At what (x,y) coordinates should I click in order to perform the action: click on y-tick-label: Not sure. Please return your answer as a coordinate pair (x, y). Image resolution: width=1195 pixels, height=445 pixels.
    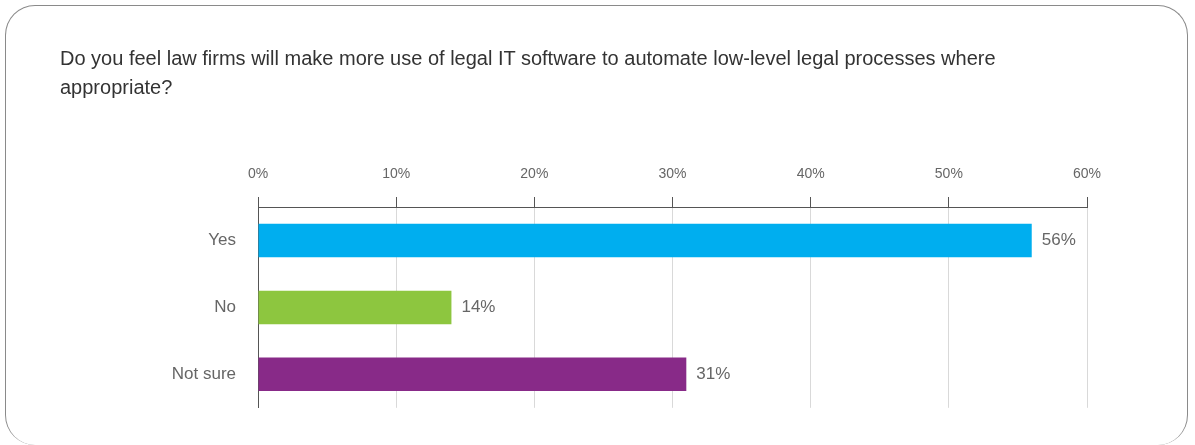
    Looking at the image, I should click on (203, 374).